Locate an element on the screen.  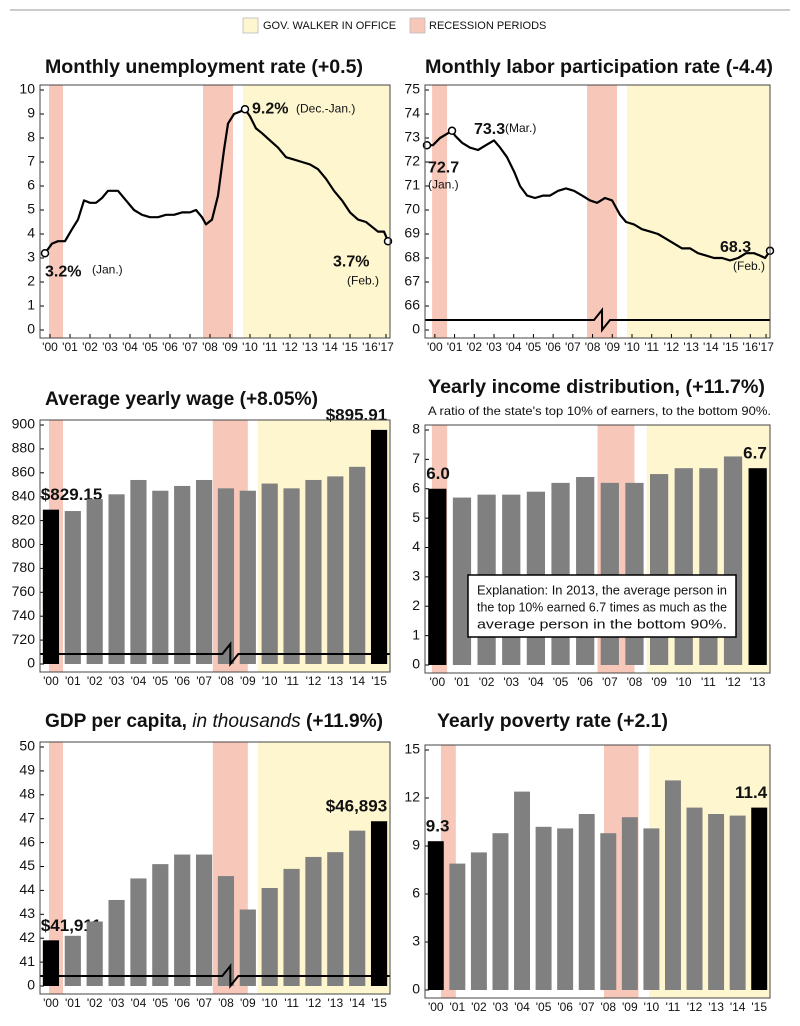
annotation-label: 9.2% is located at coordinates (270, 108).